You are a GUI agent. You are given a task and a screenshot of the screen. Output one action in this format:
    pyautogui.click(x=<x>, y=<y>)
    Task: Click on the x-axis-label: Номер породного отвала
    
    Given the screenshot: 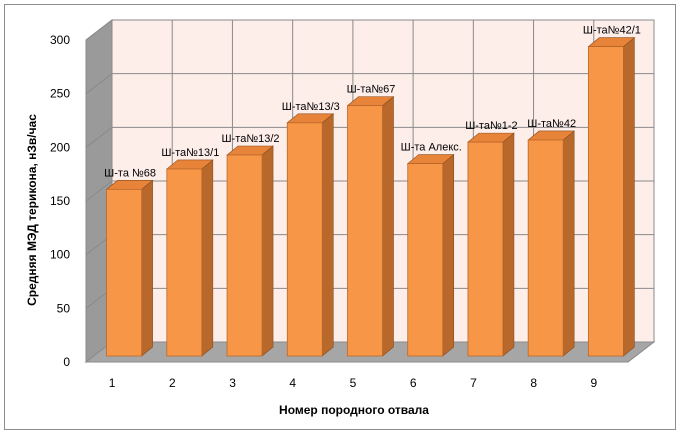 What is the action you would take?
    pyautogui.click(x=354, y=410)
    